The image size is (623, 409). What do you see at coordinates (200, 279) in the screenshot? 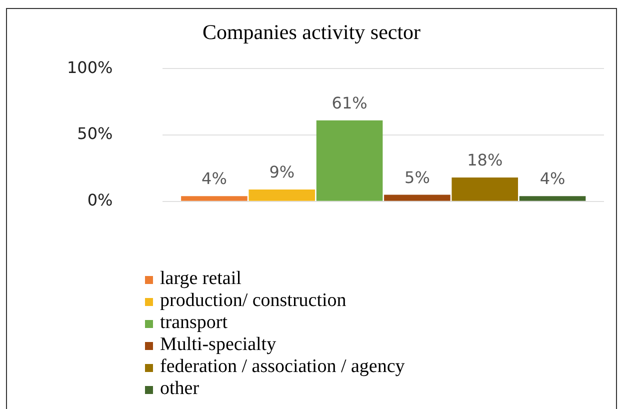
I see `legend-label: large retail` at bounding box center [200, 279].